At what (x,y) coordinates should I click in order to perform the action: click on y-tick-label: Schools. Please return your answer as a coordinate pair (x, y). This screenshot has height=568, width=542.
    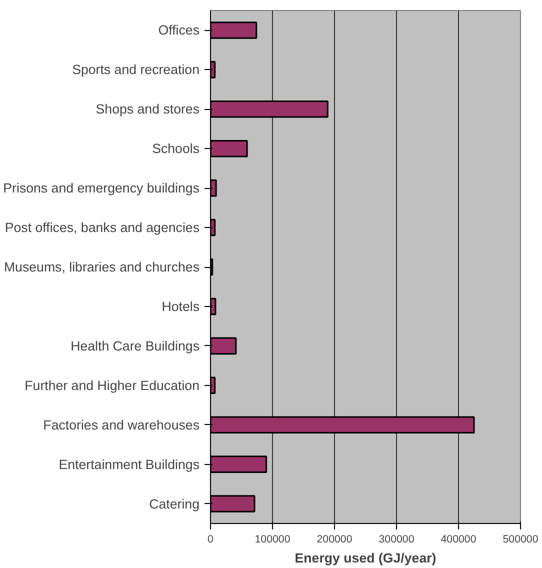
    Looking at the image, I should click on (176, 148).